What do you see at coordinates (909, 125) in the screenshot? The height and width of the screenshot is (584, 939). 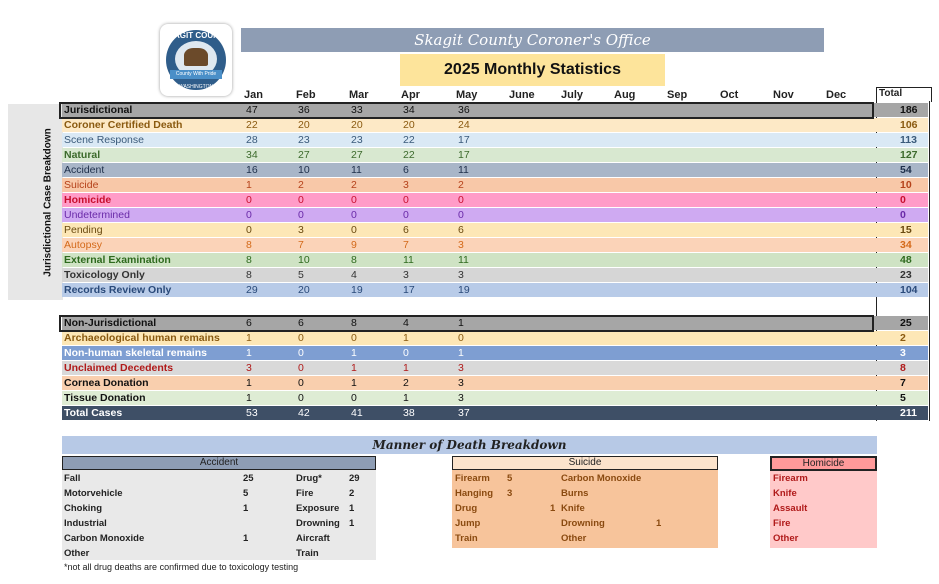 I see `row-total: 106` at bounding box center [909, 125].